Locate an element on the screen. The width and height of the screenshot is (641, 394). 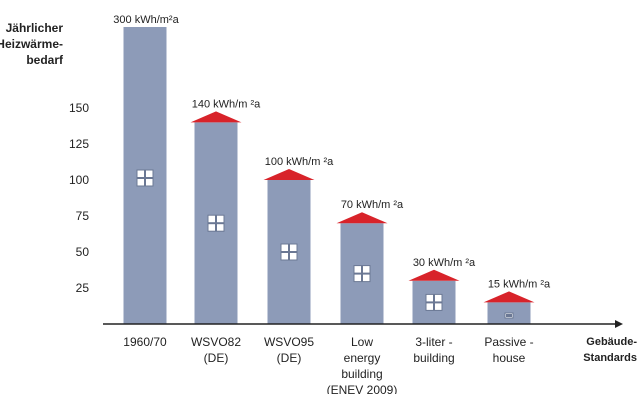
y-tick-label: 125 is located at coordinates (79, 144).